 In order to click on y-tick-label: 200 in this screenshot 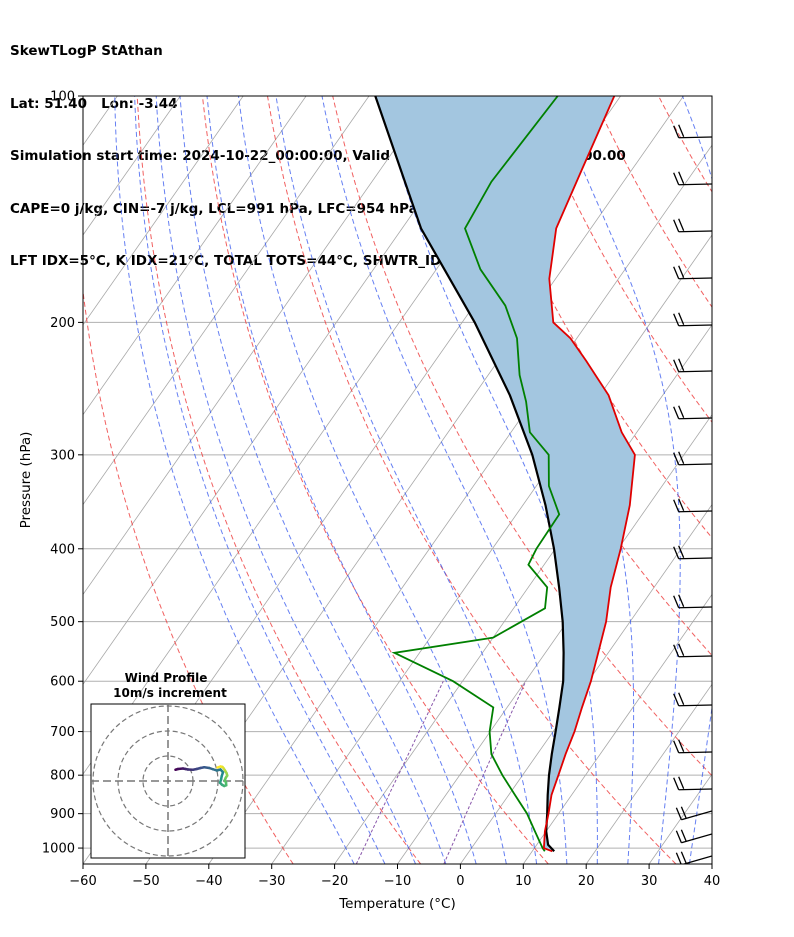, I will do `click(62, 323)`.